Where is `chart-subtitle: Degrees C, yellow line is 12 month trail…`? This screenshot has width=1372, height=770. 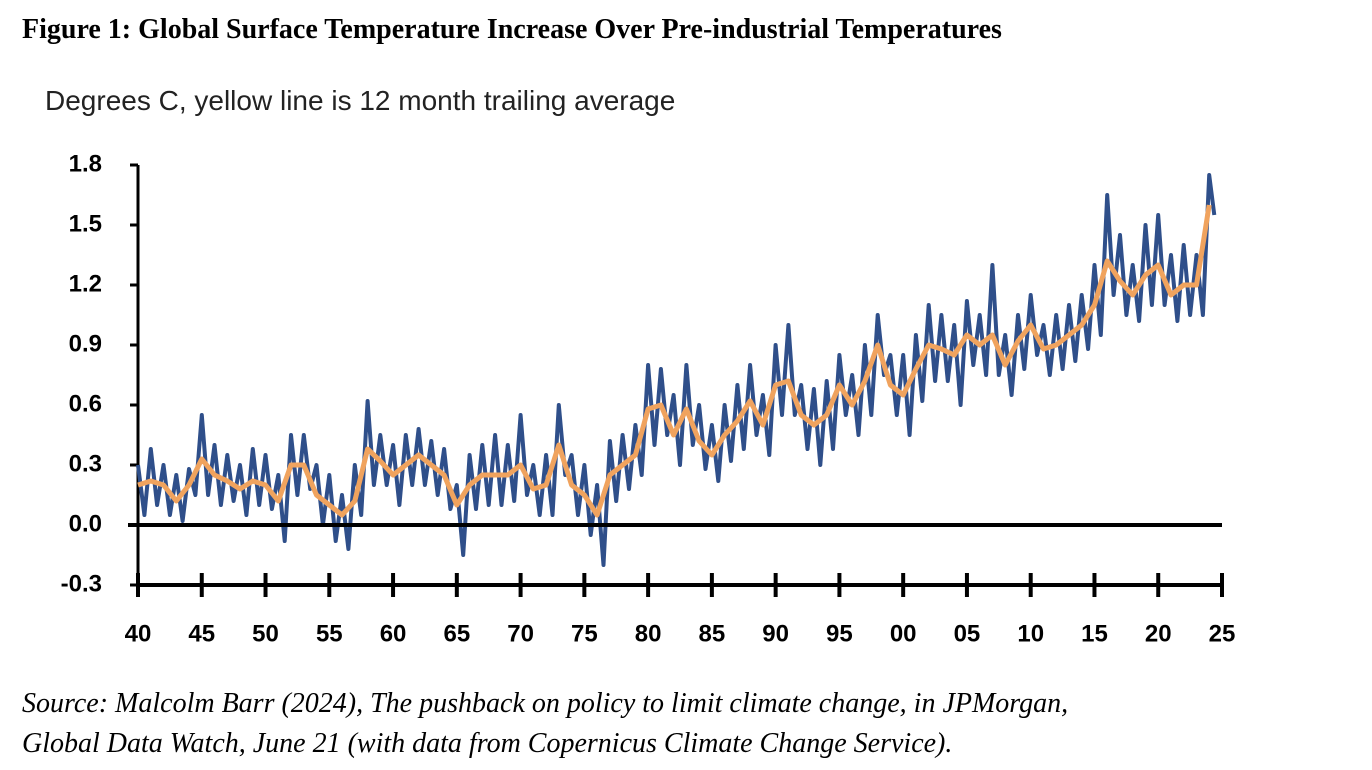 chart-subtitle: Degrees C, yellow line is 12 month trail… is located at coordinates (360, 100).